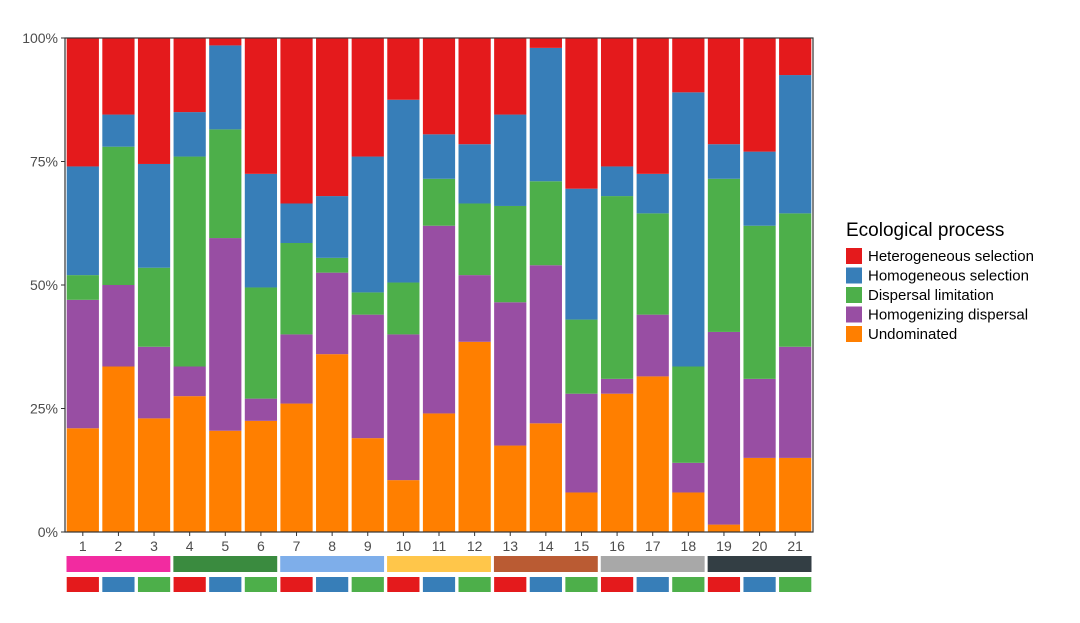 Image resolution: width=1080 pixels, height=623 pixels. What do you see at coordinates (475, 546) in the screenshot?
I see `x-tick-label: 12` at bounding box center [475, 546].